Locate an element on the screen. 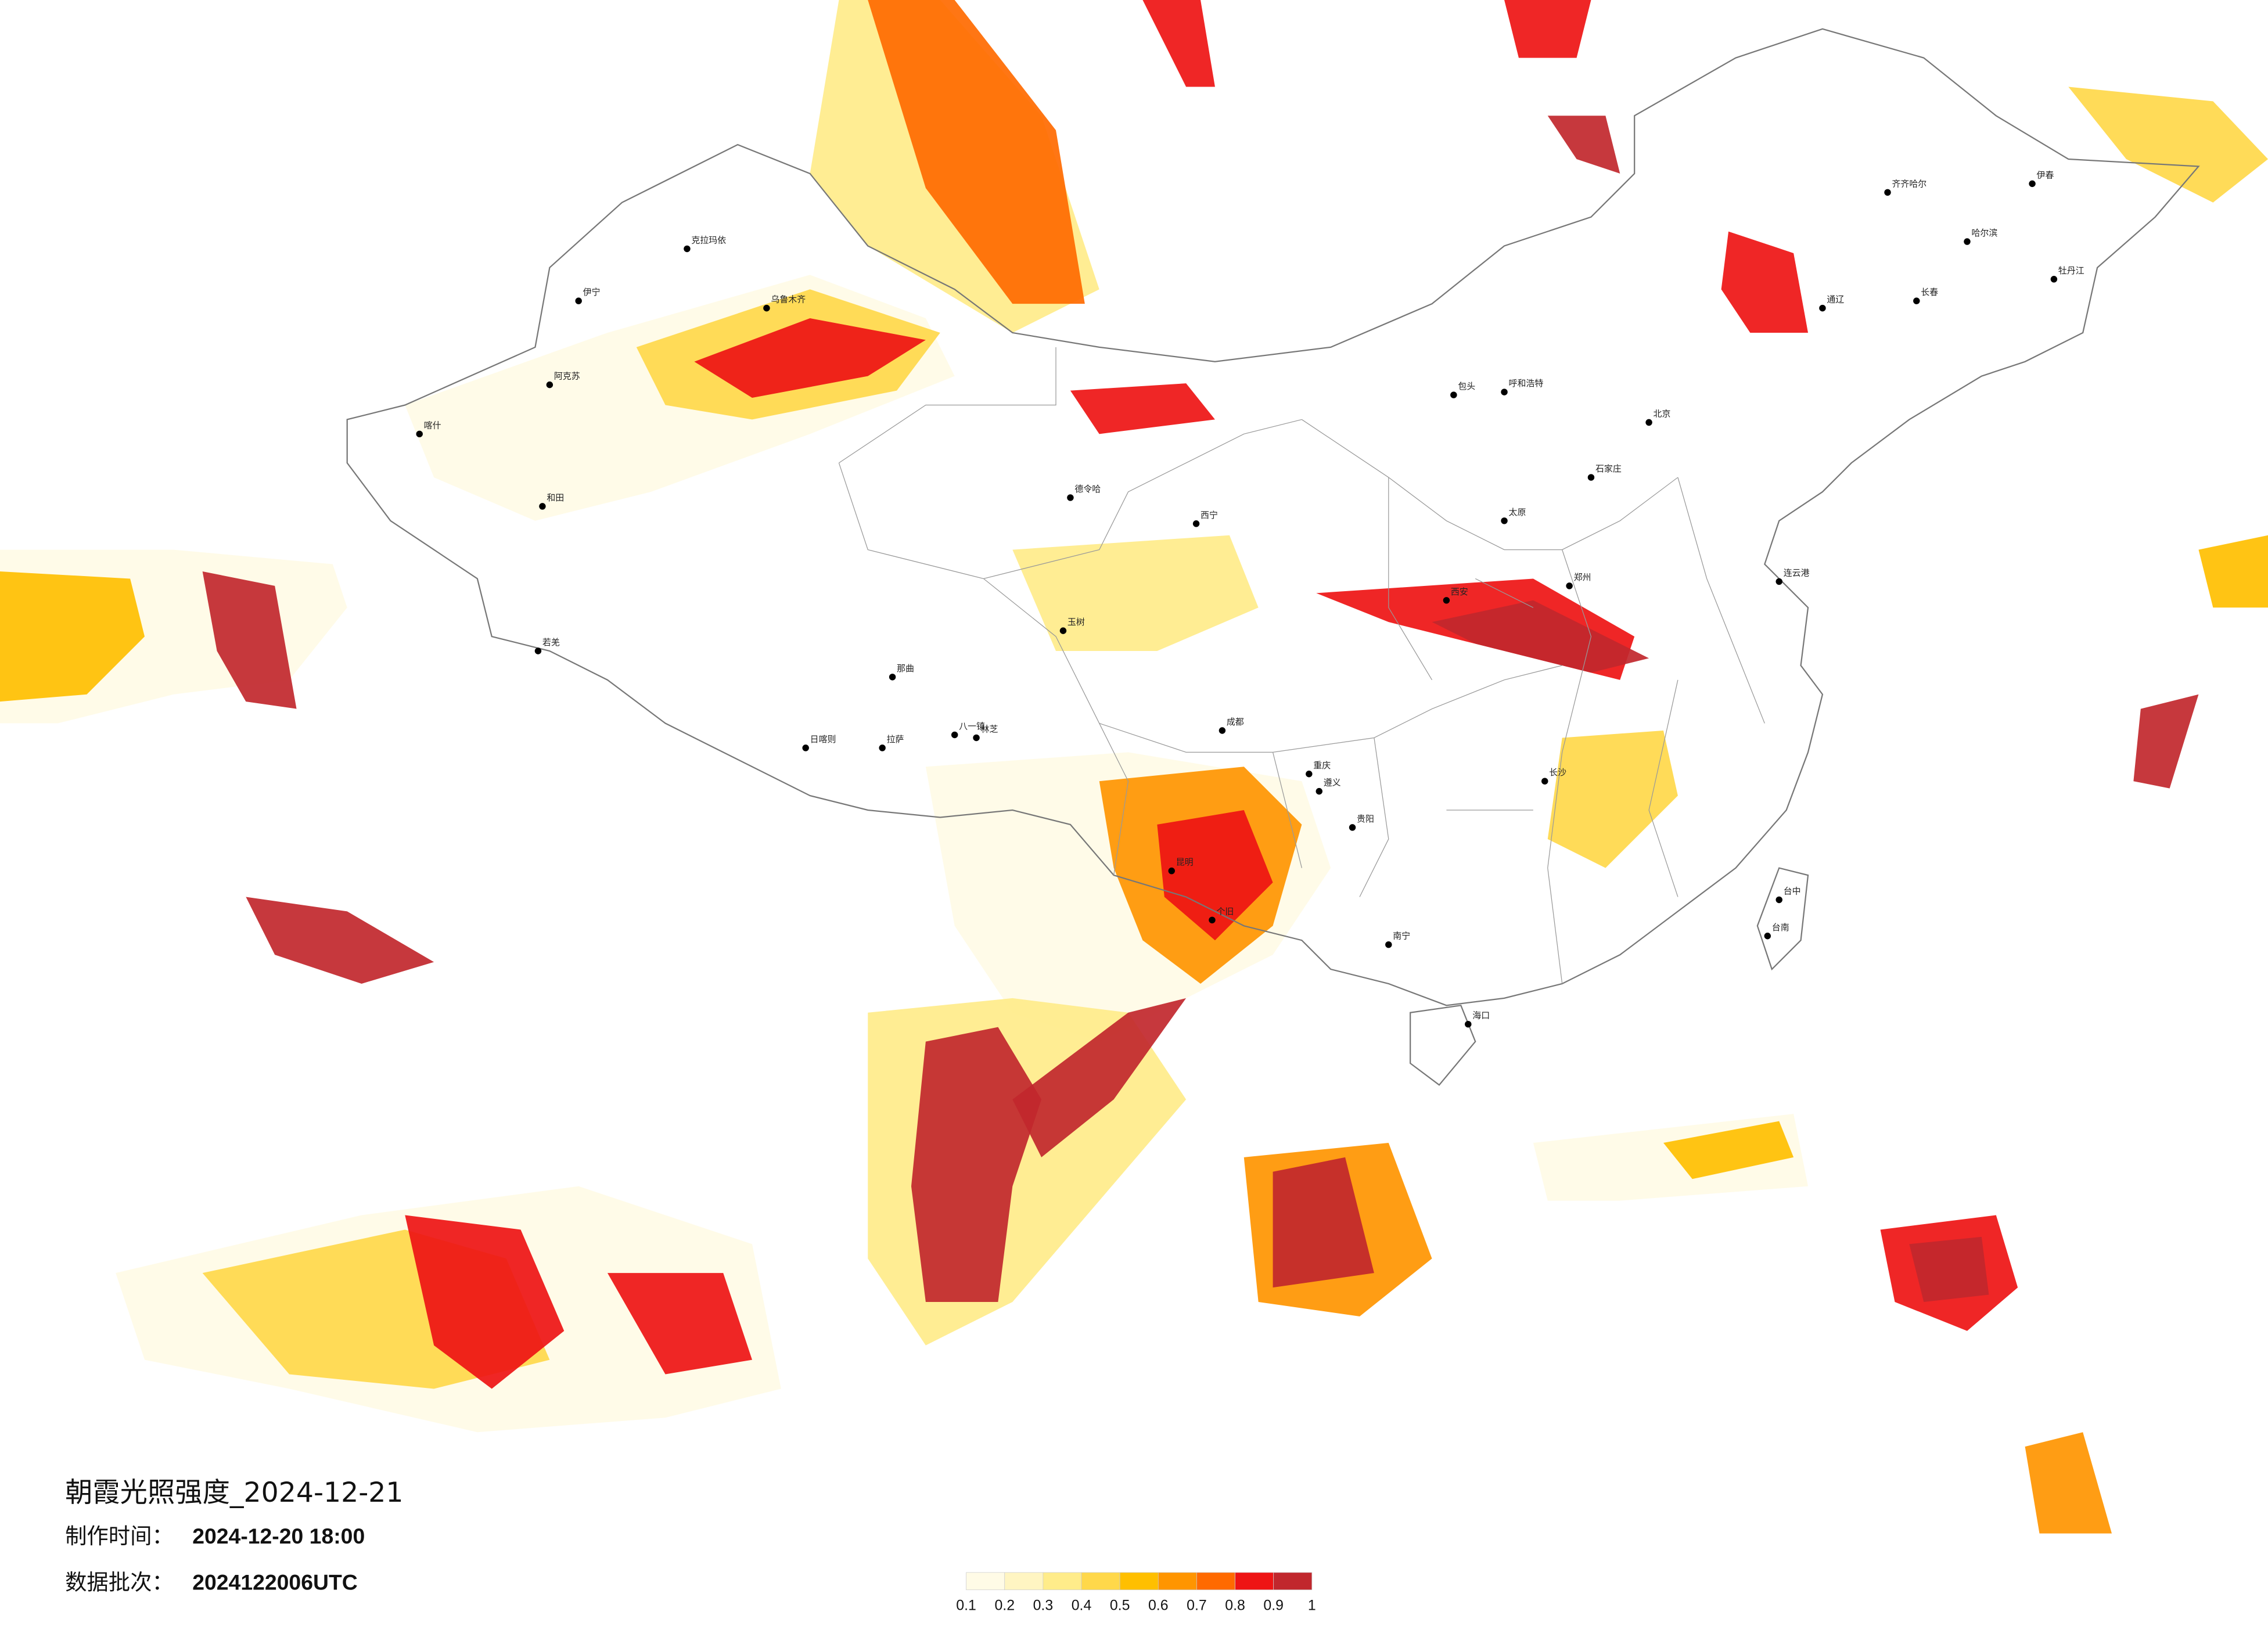 The image size is (2268, 1626). city-label: 通辽 is located at coordinates (1835, 299).